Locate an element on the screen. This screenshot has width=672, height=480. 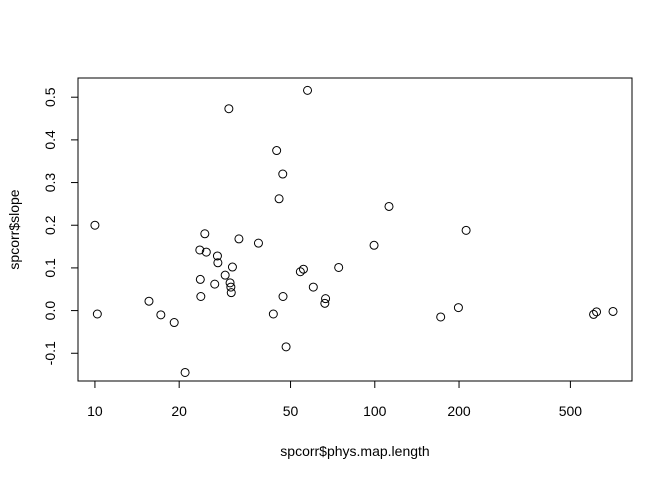
x-axis-label: spcorr$phys.map.length is located at coordinates (354, 451).